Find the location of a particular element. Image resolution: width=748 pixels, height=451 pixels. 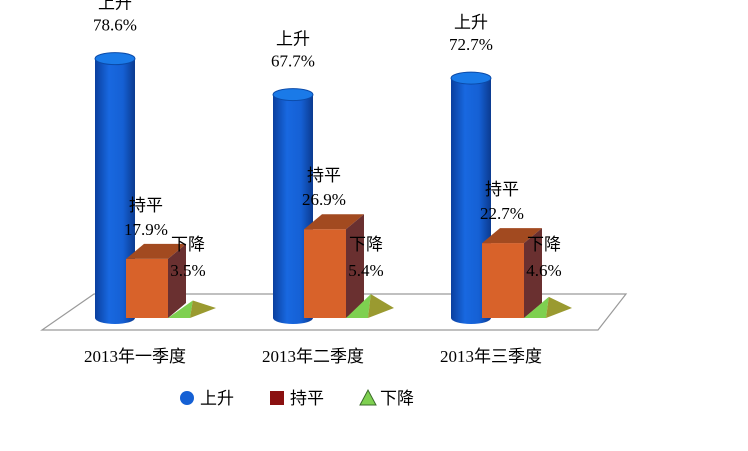

value-label-up-0: 78.6% is located at coordinates (115, 25).